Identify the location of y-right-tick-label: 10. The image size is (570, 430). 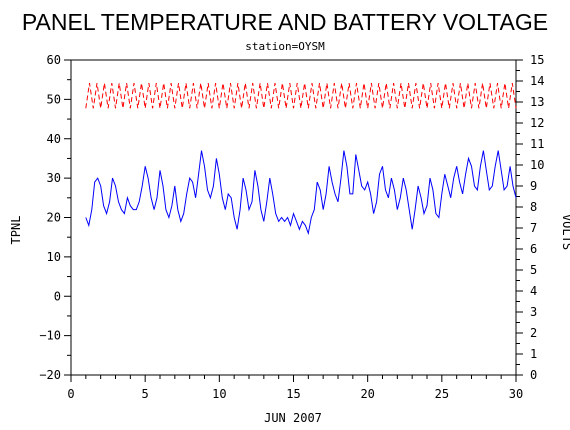
(537, 165).